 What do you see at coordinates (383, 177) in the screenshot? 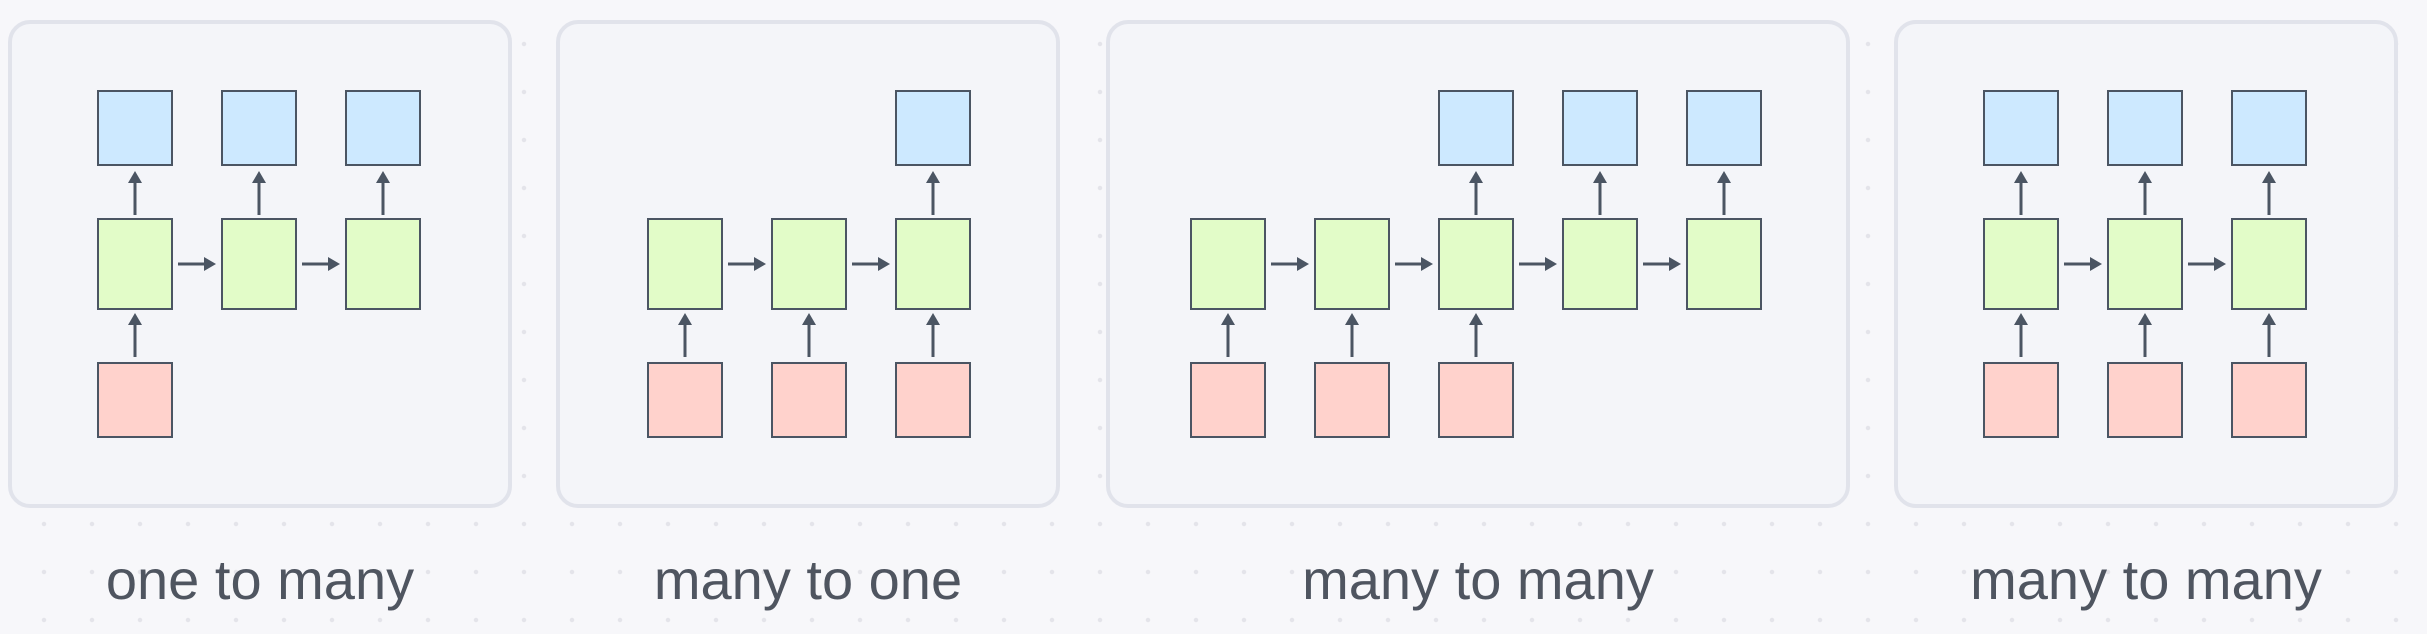
I see `one-to-many-output-arrow-3-head` at bounding box center [383, 177].